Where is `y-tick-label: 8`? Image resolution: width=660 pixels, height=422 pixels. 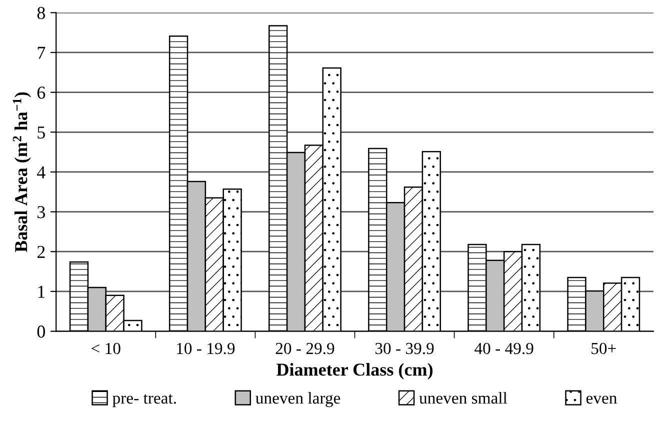 y-tick-label: 8 is located at coordinates (41, 13).